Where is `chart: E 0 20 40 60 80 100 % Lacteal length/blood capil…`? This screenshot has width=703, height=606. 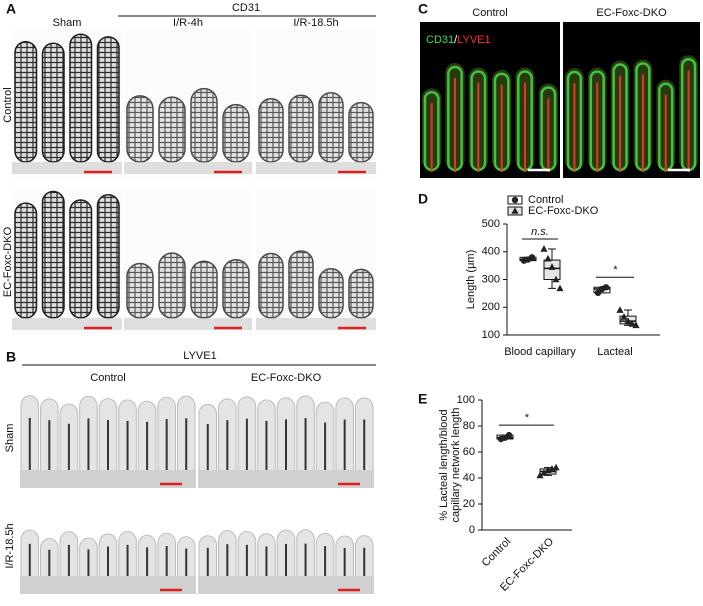 chart: E 0 20 40 60 80 100 % Lacteal length/blood capil… is located at coordinates (495, 492).